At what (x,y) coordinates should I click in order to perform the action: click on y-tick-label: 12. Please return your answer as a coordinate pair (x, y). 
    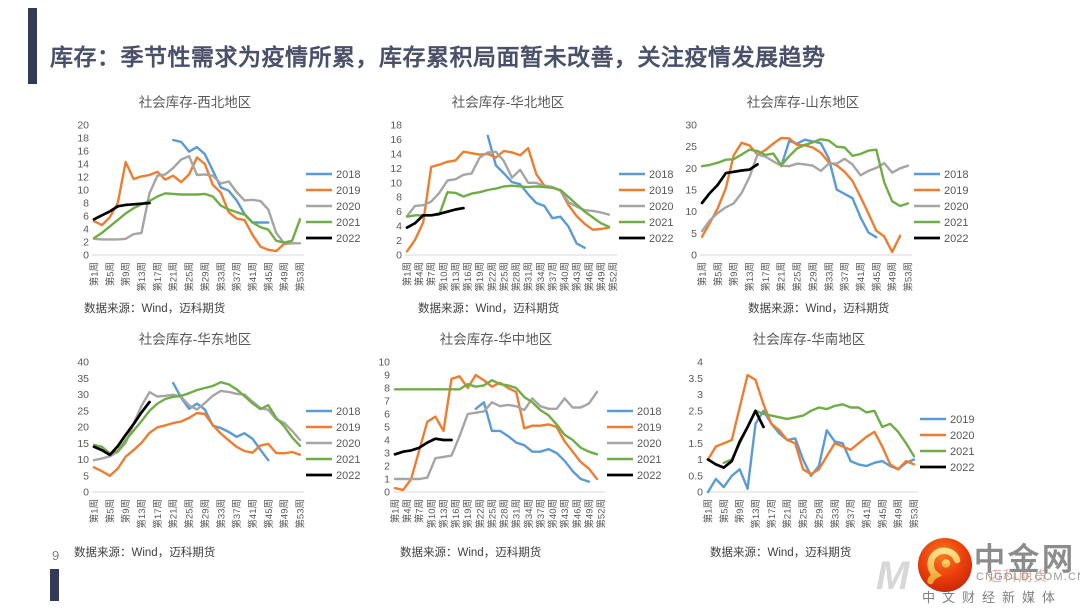
    Looking at the image, I should click on (83, 178).